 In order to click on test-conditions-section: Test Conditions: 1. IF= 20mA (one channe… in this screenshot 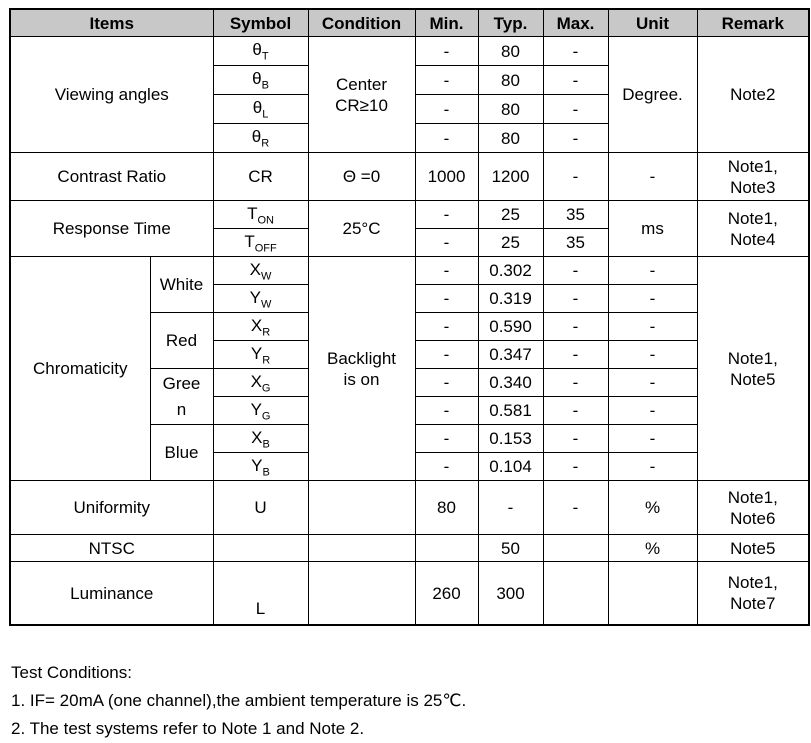, I will do `click(411, 701)`.